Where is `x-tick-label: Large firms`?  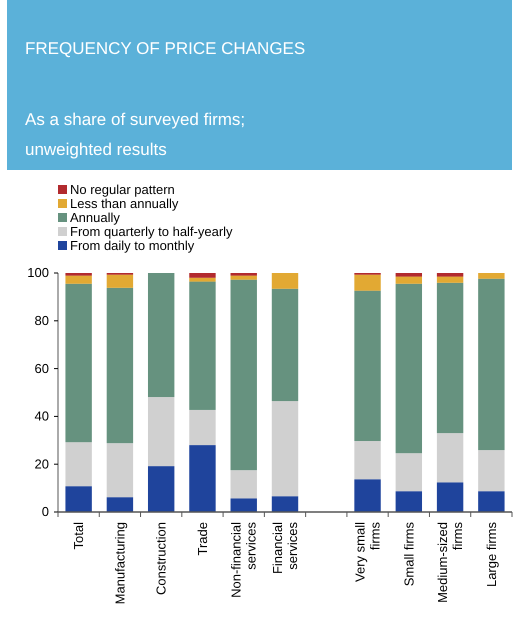 x-tick-label: Large firms is located at coordinates (491, 555).